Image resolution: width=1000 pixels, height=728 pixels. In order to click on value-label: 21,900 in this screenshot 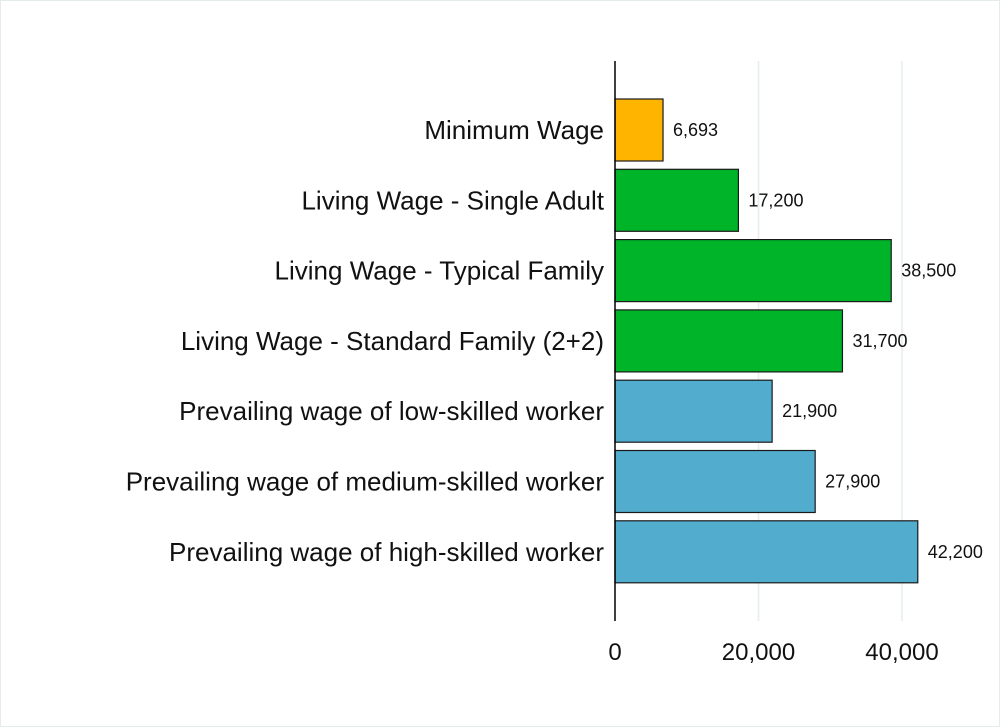, I will do `click(809, 411)`.